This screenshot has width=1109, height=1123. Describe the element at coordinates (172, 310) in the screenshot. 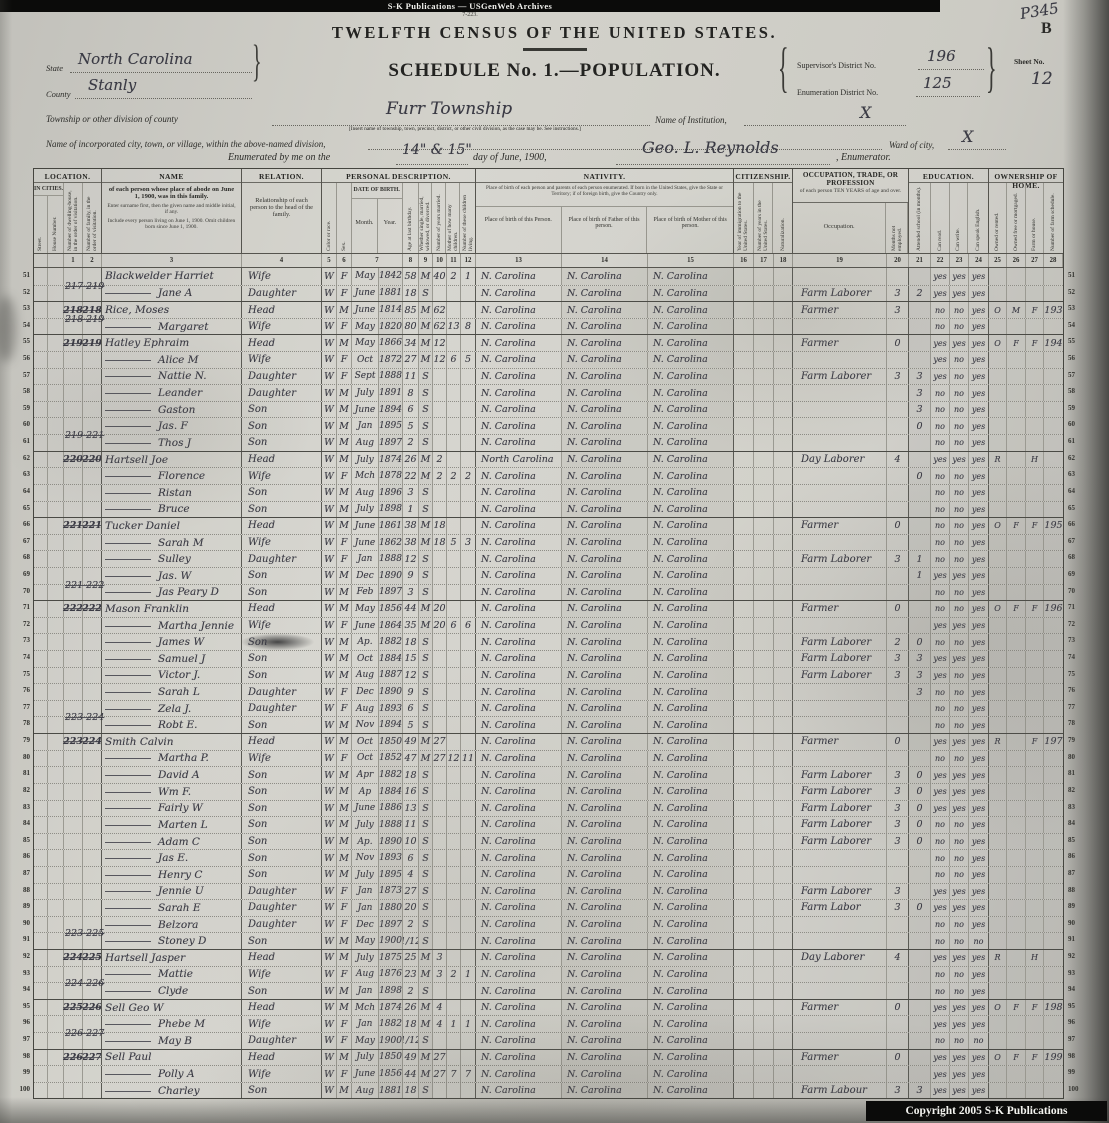

I see `cell-nm: Rice, Moses` at that location.